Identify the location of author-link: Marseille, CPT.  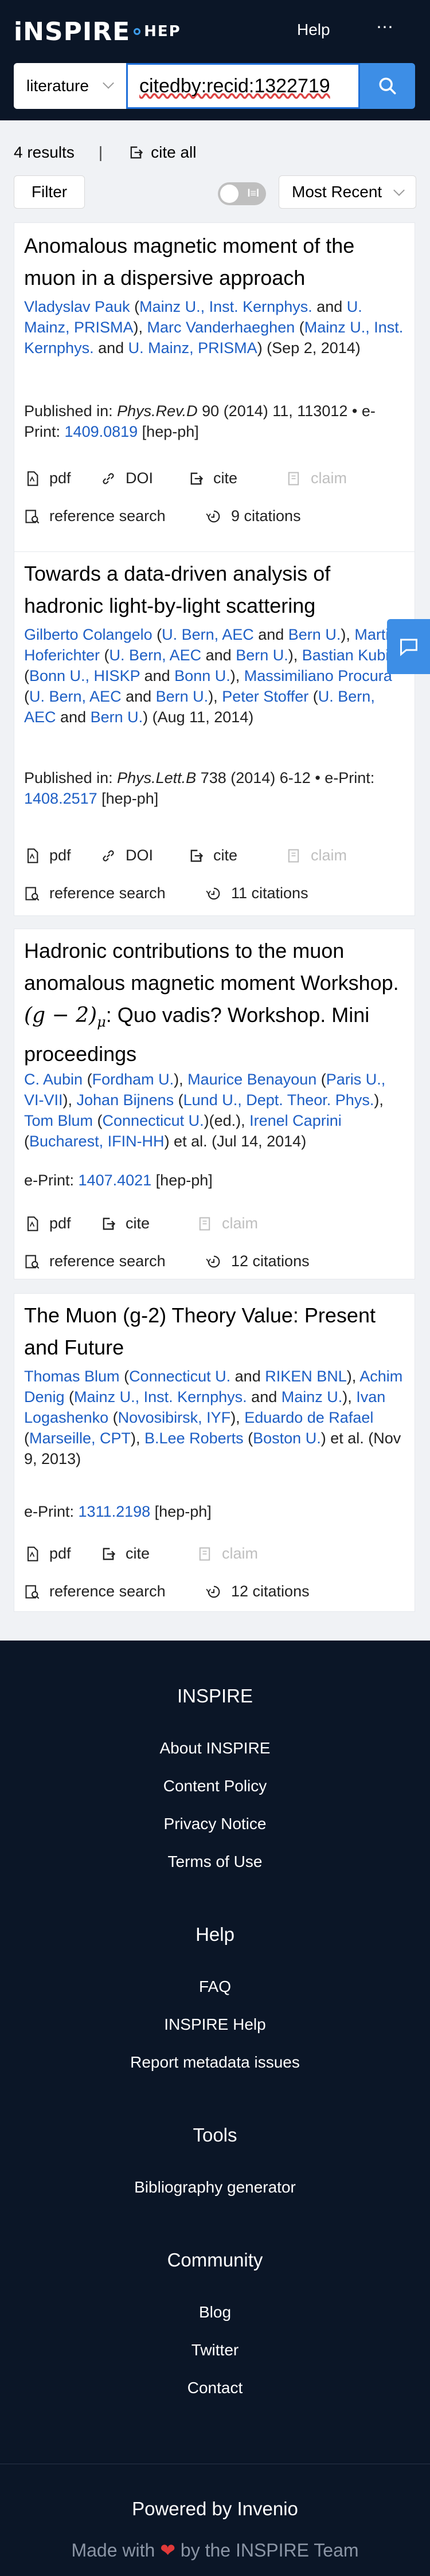
(80, 1438).